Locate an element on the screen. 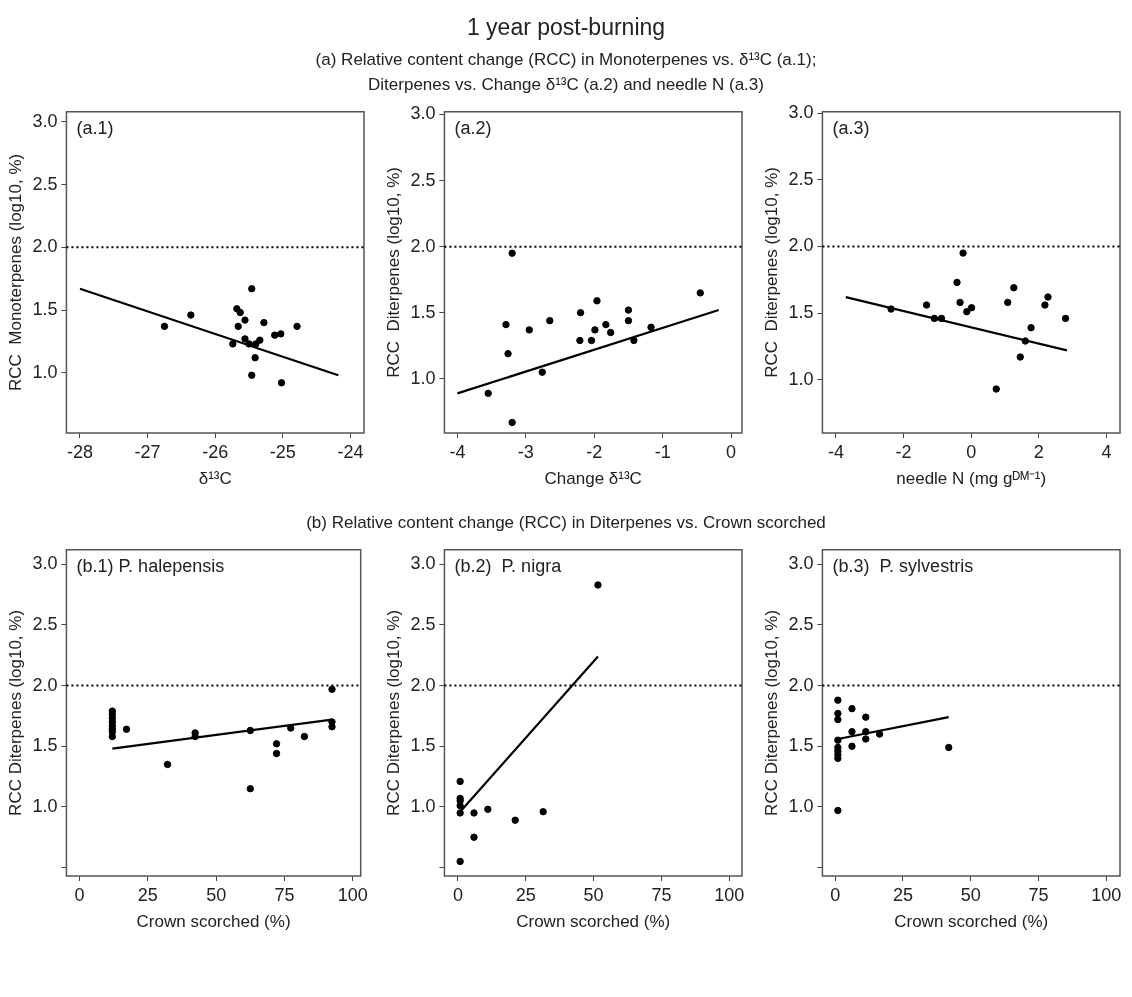  text: 1 year post-burning is located at coordinates (566, 27).